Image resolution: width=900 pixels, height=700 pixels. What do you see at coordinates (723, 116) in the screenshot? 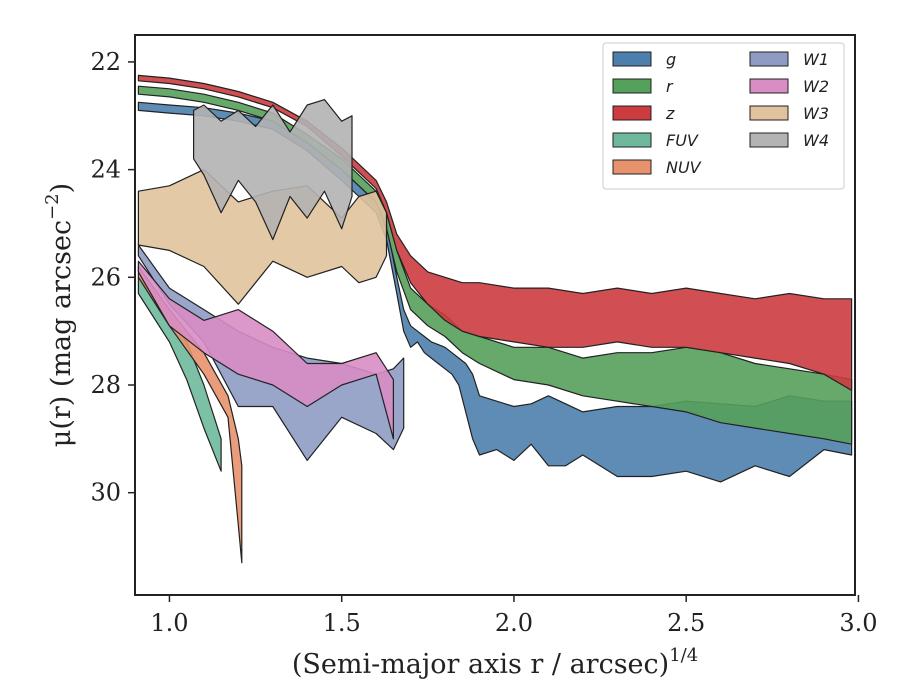
I see `legend: grz FUV NUV W1 W2 W3 W4` at bounding box center [723, 116].